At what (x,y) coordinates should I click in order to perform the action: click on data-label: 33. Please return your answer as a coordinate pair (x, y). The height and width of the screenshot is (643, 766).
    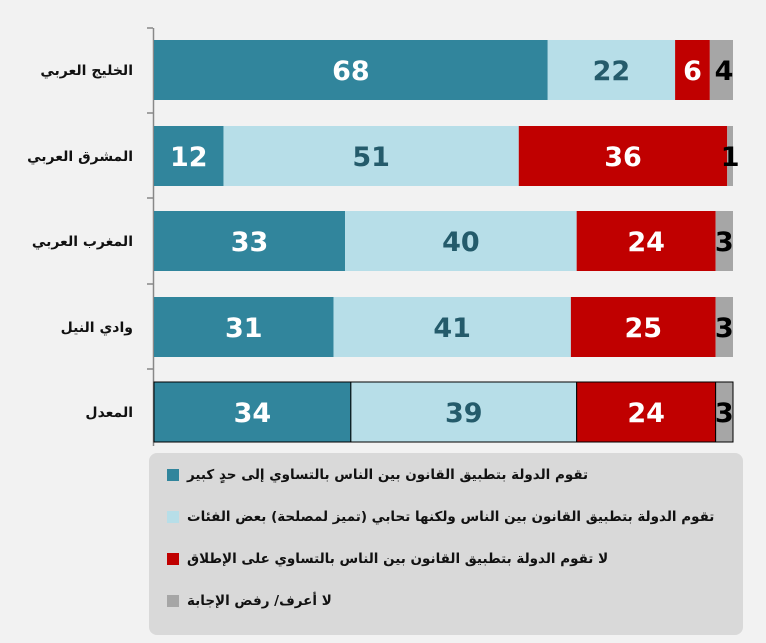
    Looking at the image, I should click on (250, 242).